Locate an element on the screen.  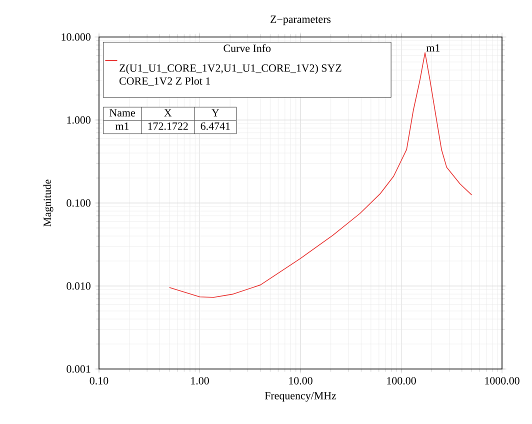
chart-title: Z−parameters is located at coordinates (300, 21).